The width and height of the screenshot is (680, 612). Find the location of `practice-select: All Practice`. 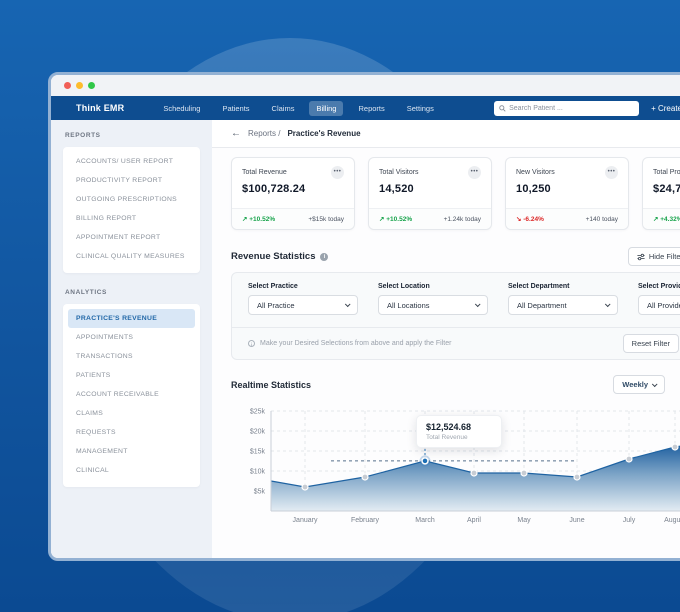

practice-select: All Practice is located at coordinates (303, 305).